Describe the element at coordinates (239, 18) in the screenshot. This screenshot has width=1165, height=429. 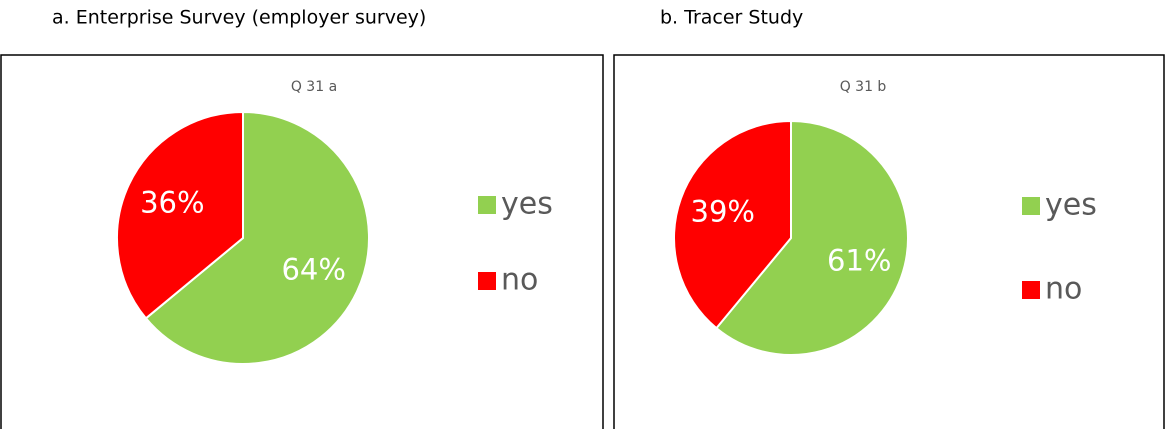
I see `caption: a. Enterprise Survey (employer survey)` at that location.